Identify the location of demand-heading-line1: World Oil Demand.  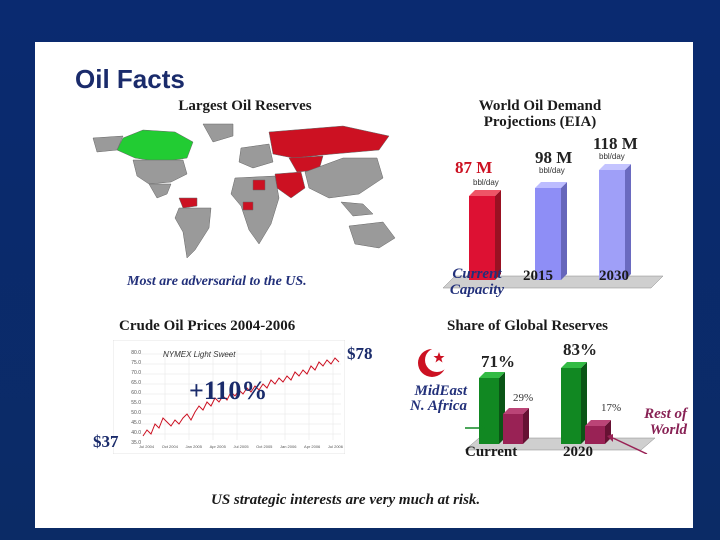
(540, 106).